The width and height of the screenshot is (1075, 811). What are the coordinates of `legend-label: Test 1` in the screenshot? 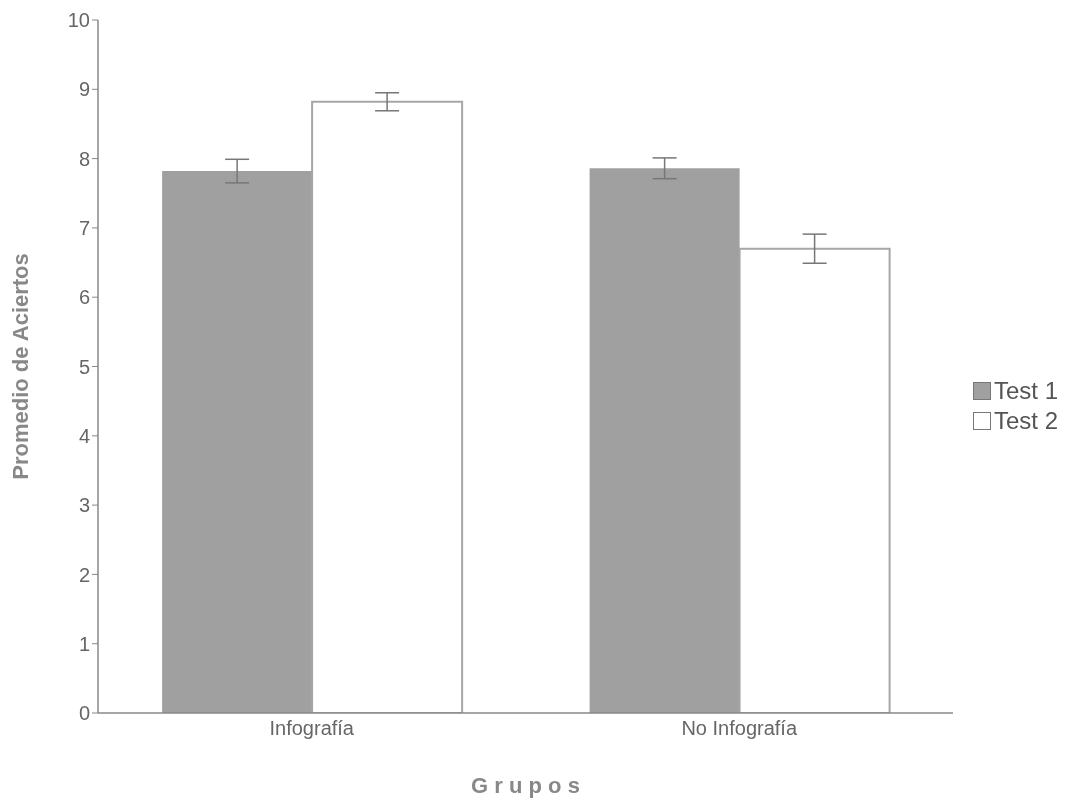 It's located at (1025, 390).